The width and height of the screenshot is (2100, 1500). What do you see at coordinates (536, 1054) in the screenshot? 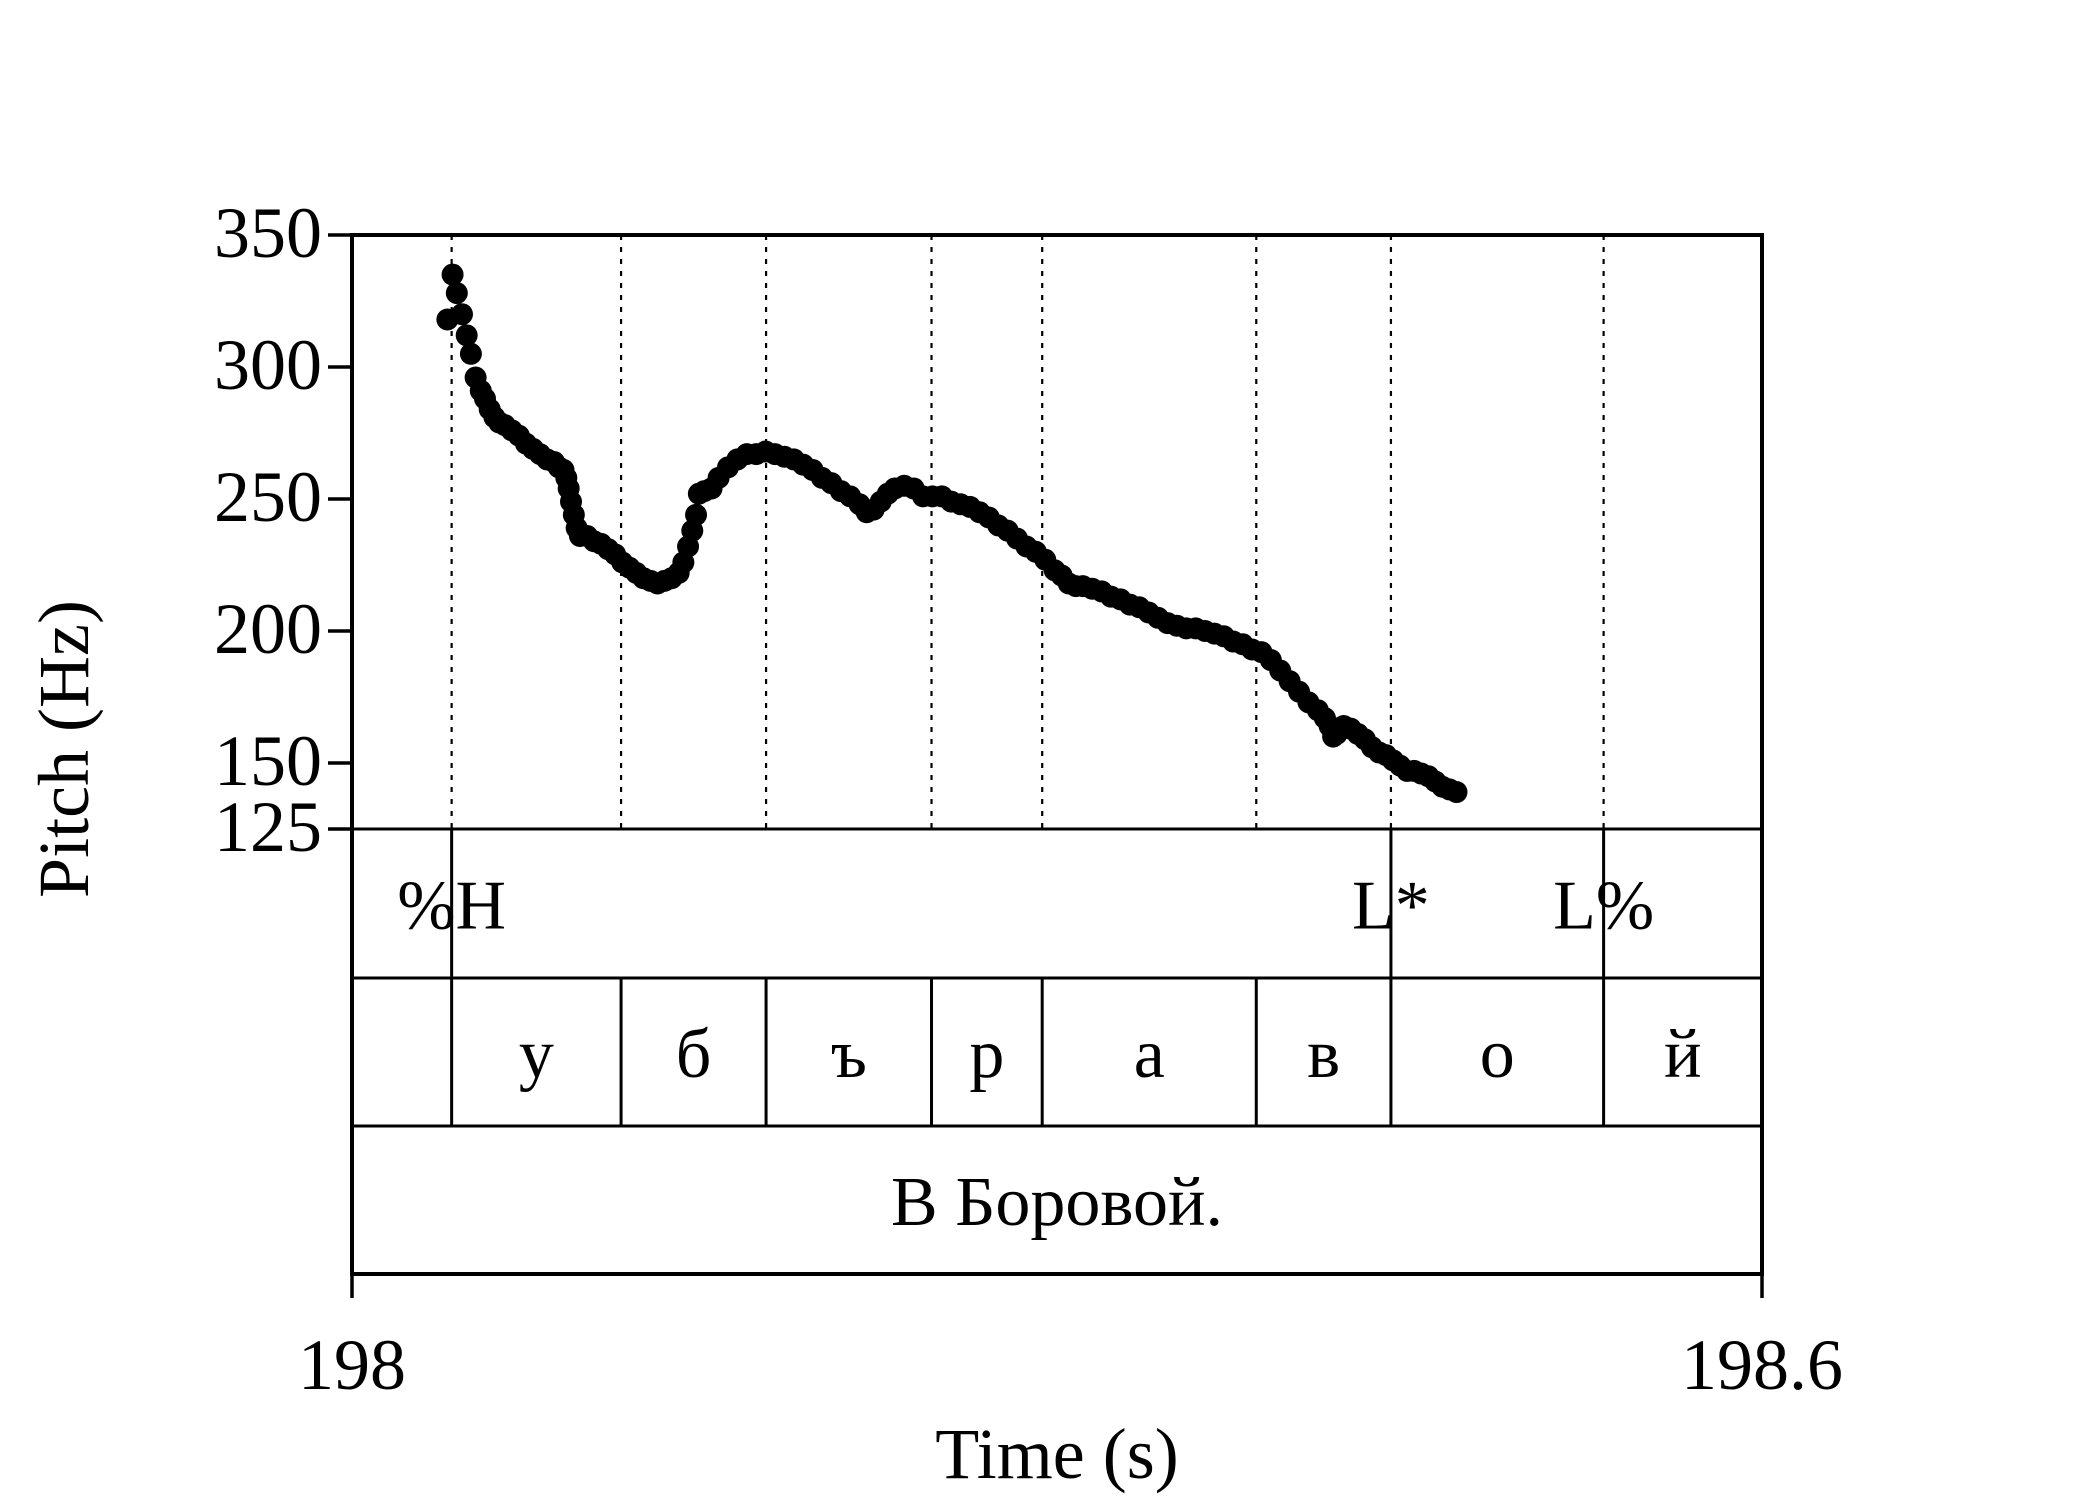
I see `phone-label: у` at bounding box center [536, 1054].